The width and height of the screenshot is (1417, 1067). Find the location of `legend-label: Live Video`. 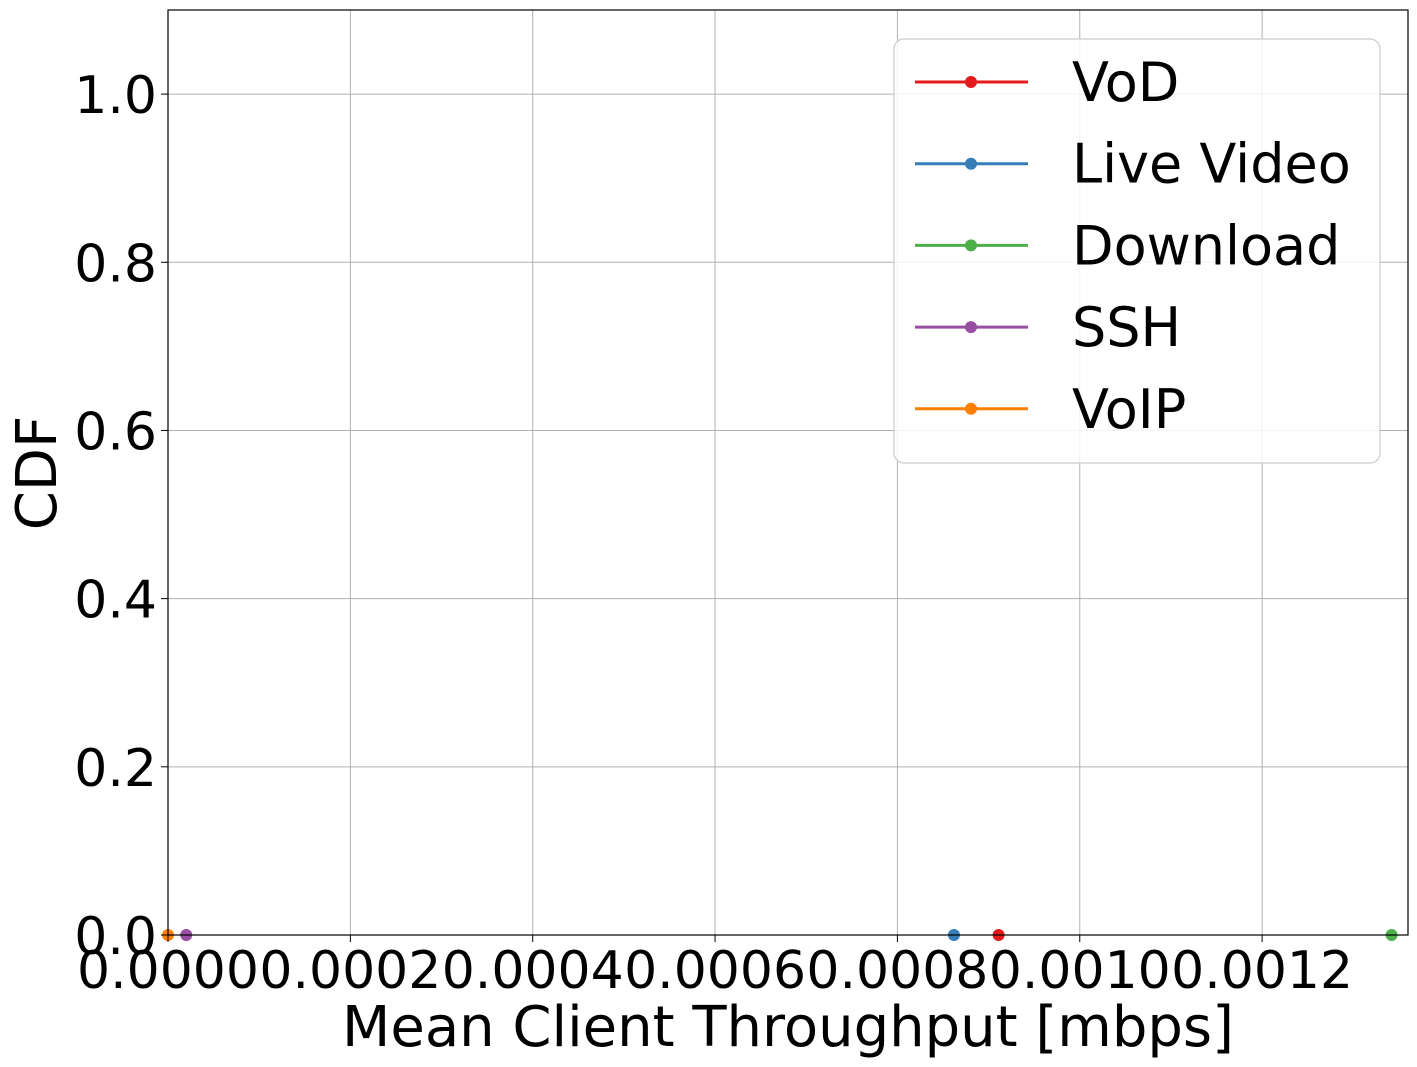

legend-label: Live Video is located at coordinates (1211, 164).